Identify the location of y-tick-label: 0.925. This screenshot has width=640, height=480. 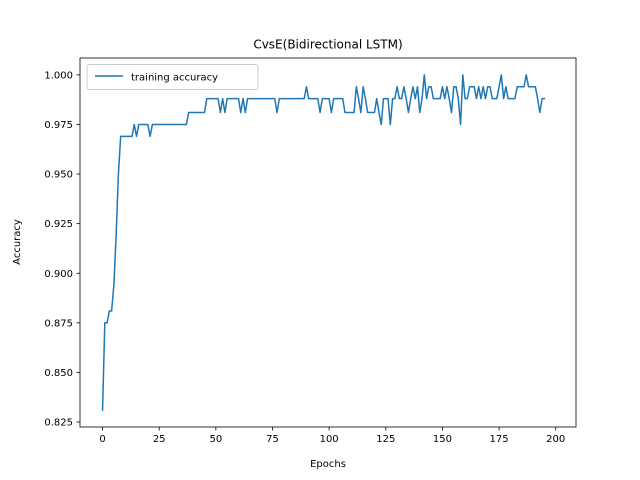
(58, 224).